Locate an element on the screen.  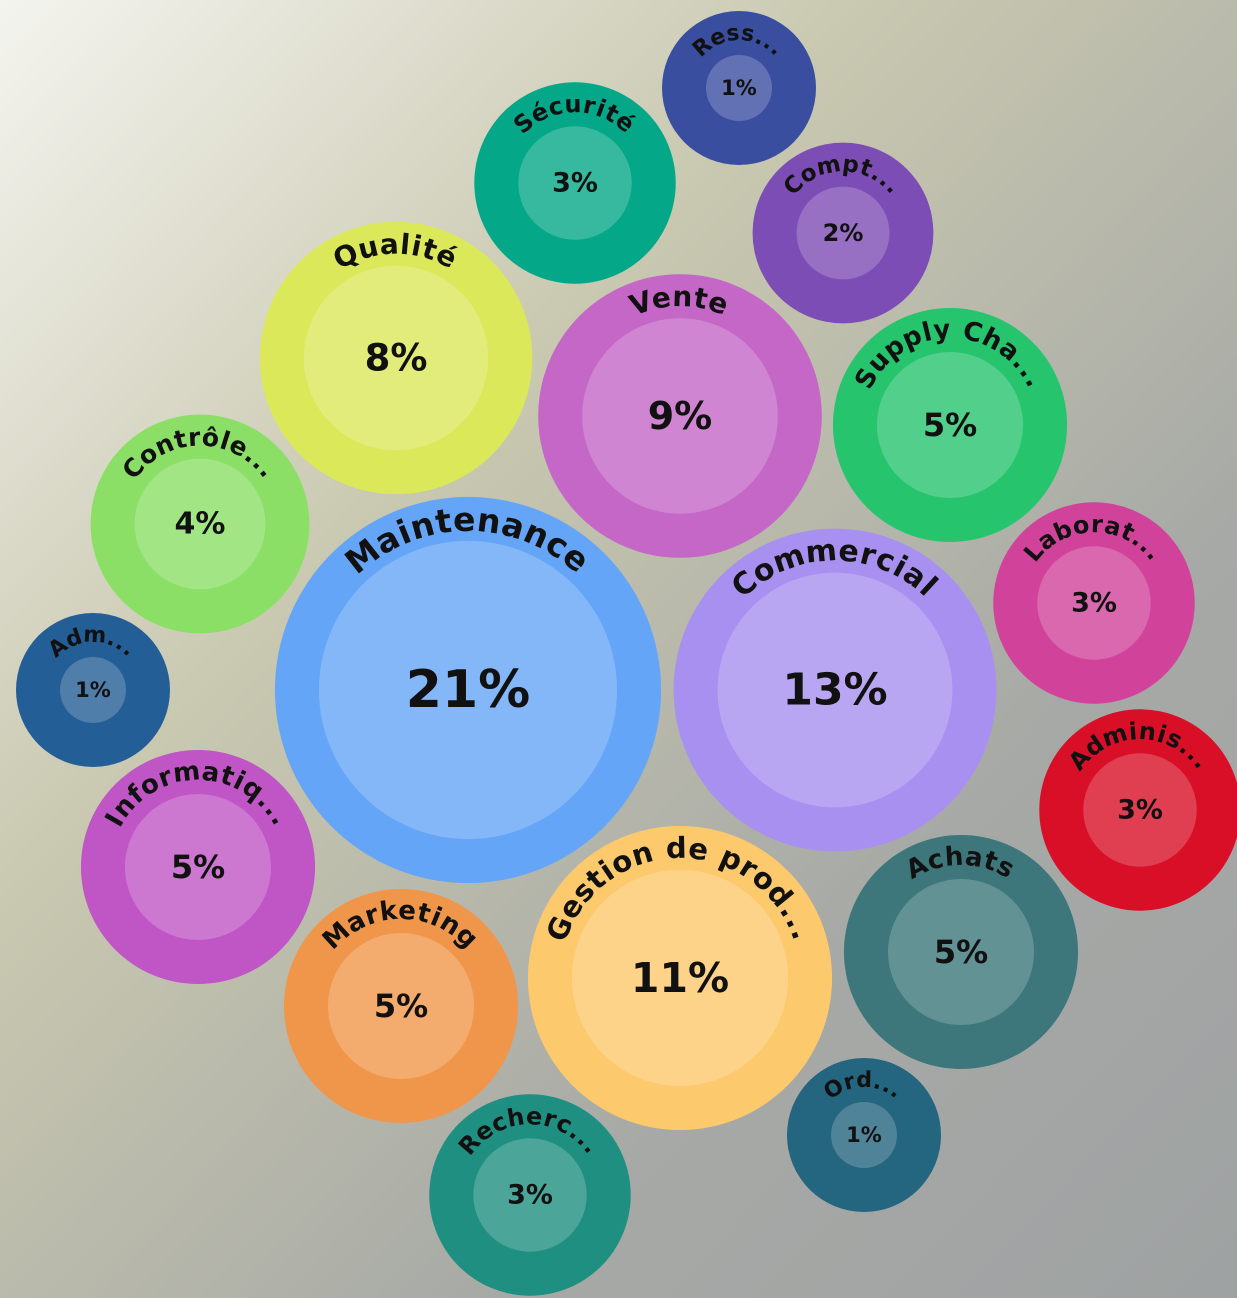
value-label: 13% is located at coordinates (834, 690).